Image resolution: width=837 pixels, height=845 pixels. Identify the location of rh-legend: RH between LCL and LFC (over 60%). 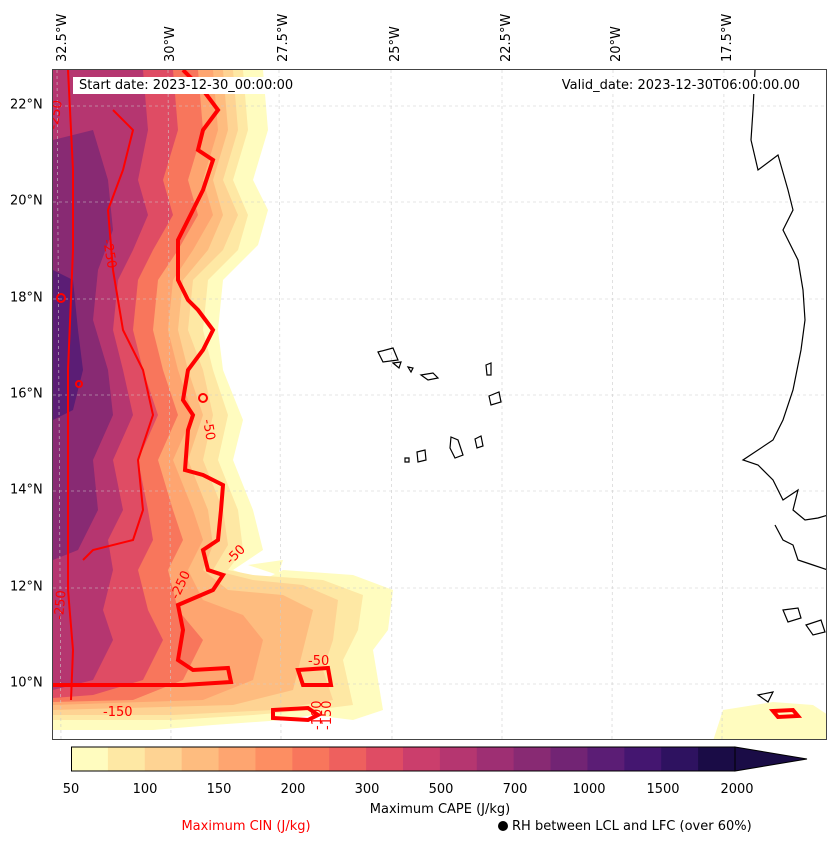
(625, 826).